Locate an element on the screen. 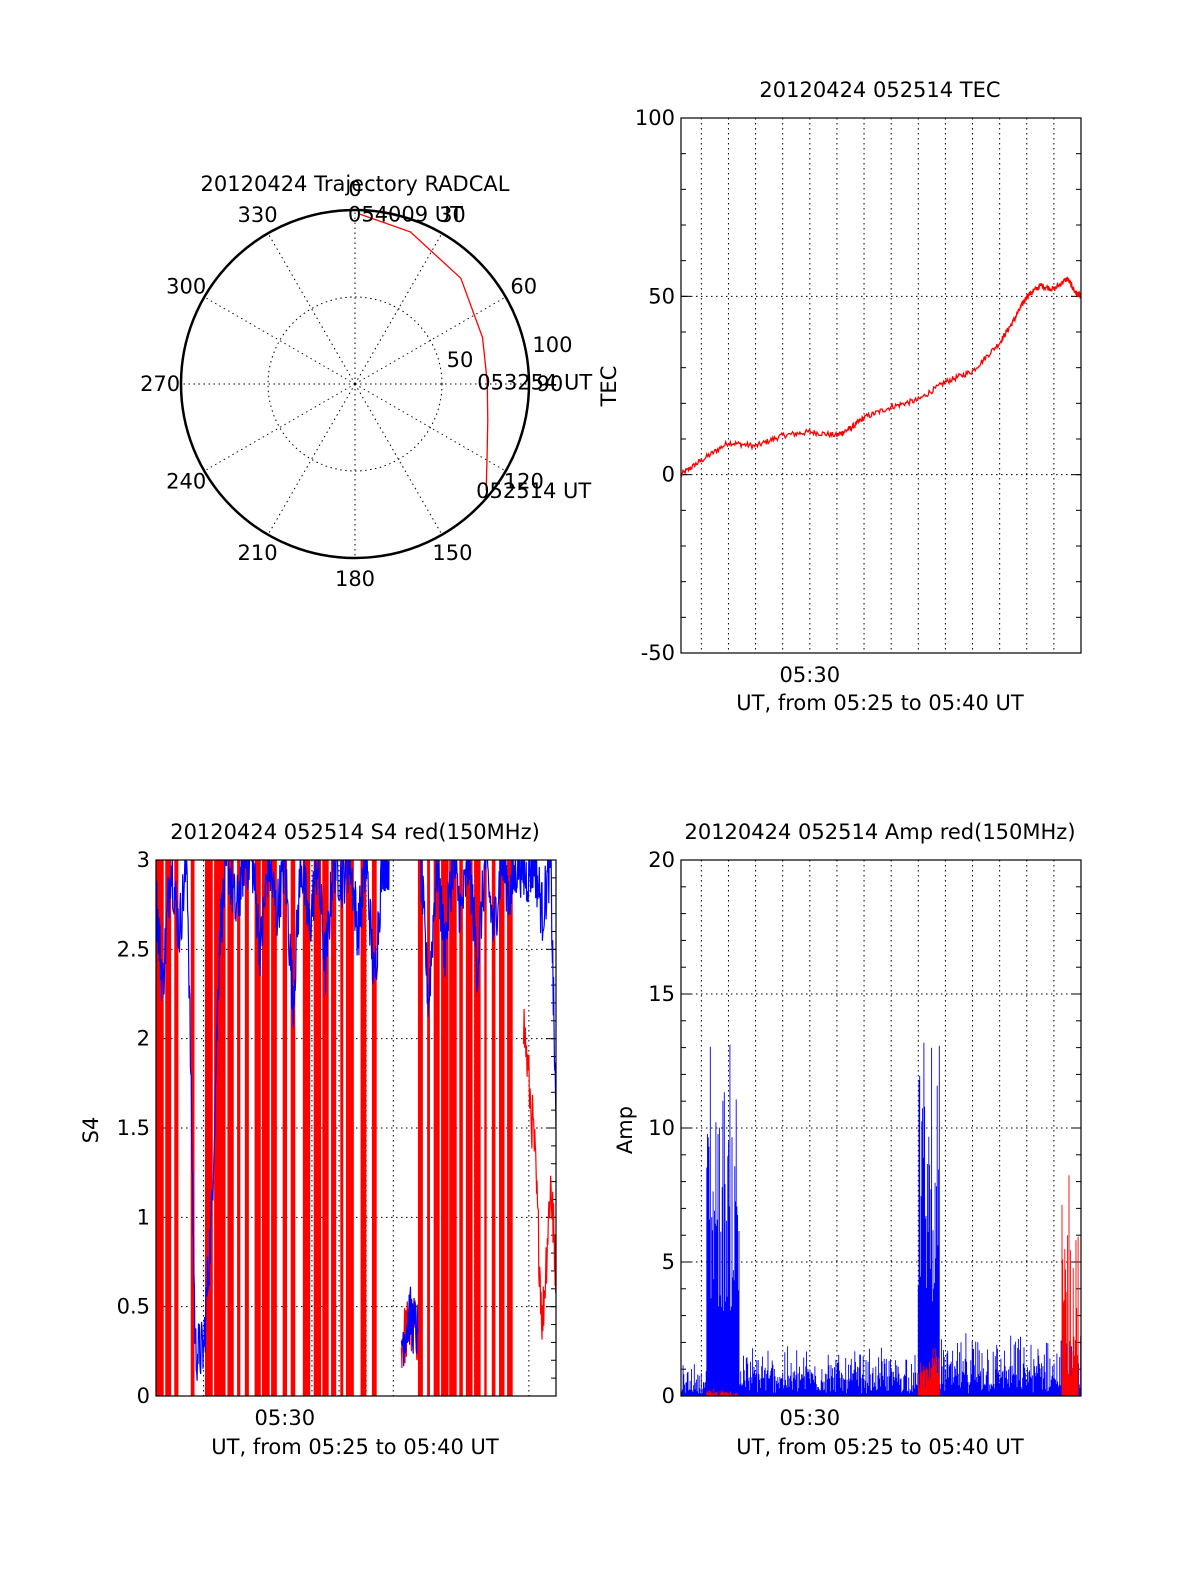 This screenshot has height=1575, width=1200. tec-ylabel: TEC is located at coordinates (609, 387).